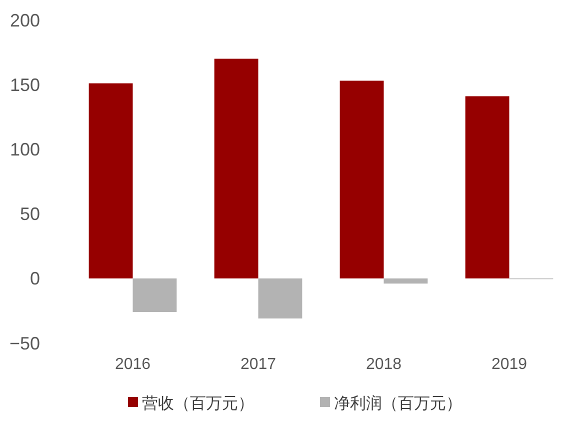 The width and height of the screenshot is (567, 423). Describe the element at coordinates (25, 20) in the screenshot. I see `y-tick-label: 200` at that location.